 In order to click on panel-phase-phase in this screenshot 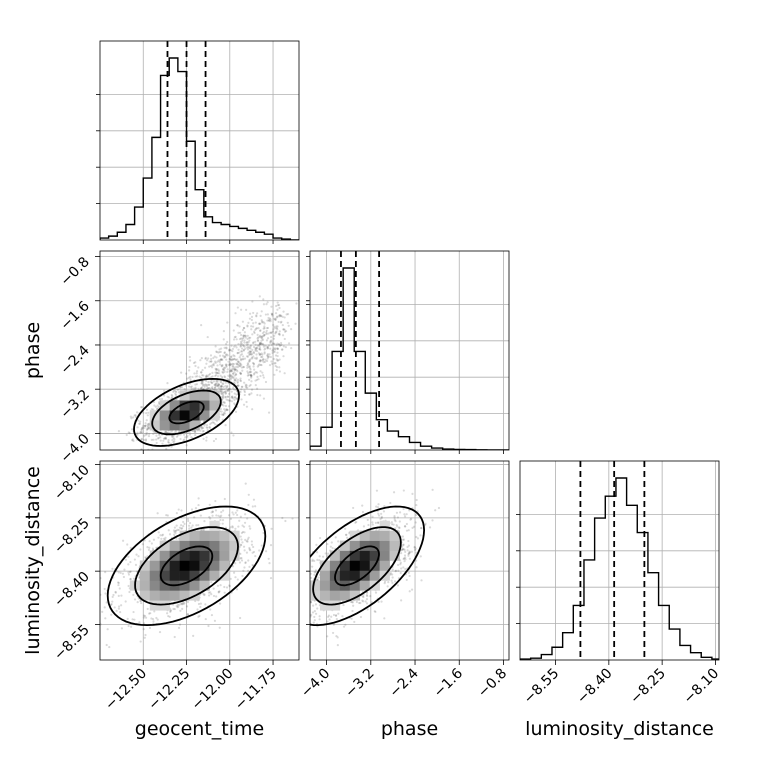, I will do `click(408, 350)`.